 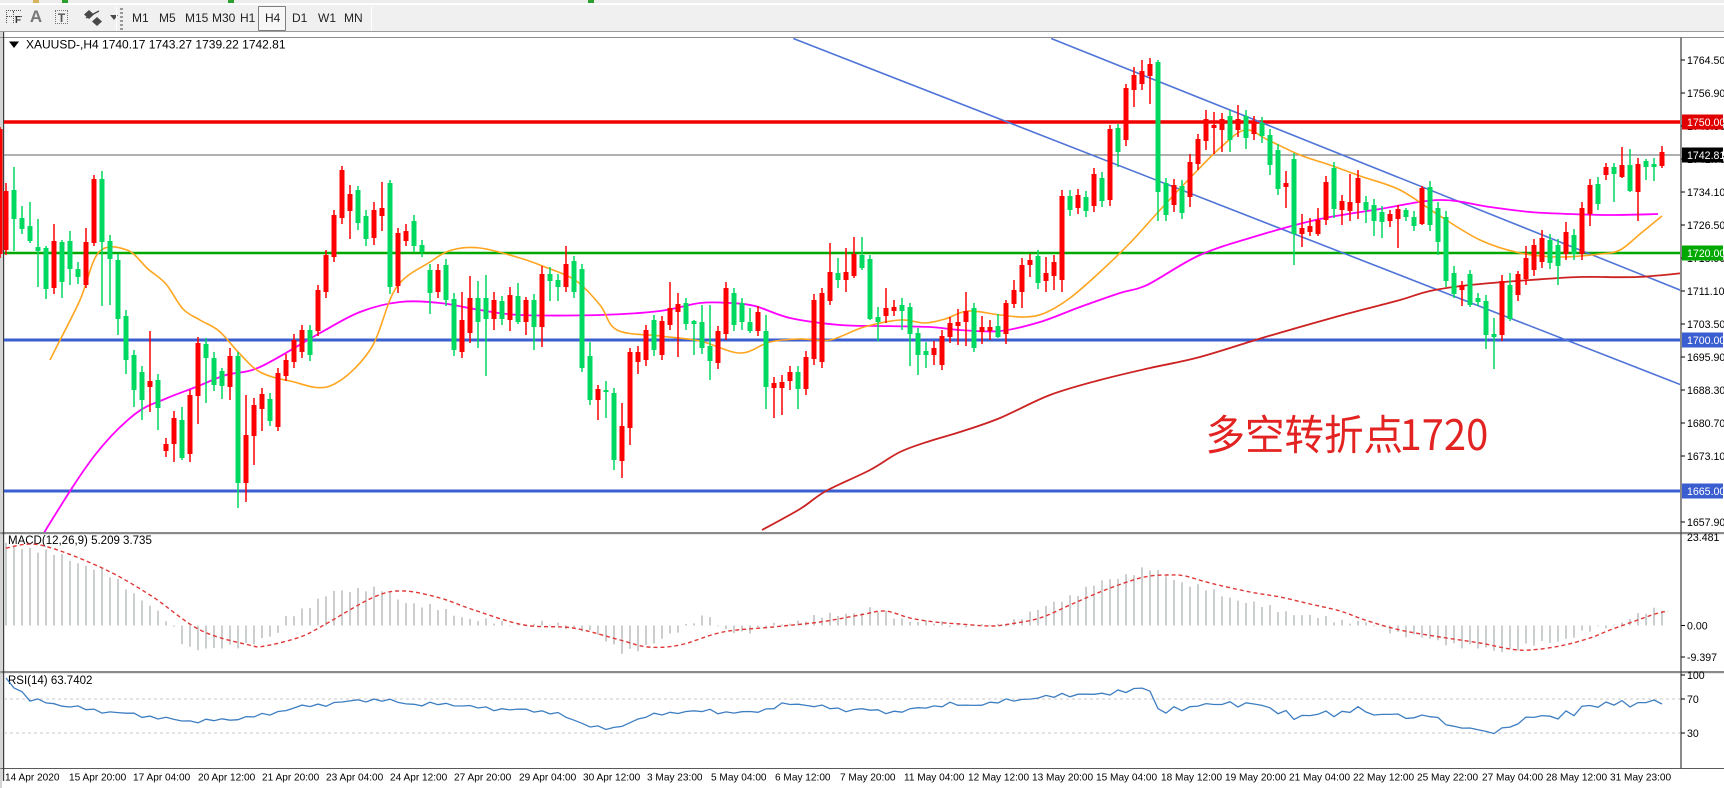 I want to click on svg-text: 6 May 12:00, so click(x=803, y=778).